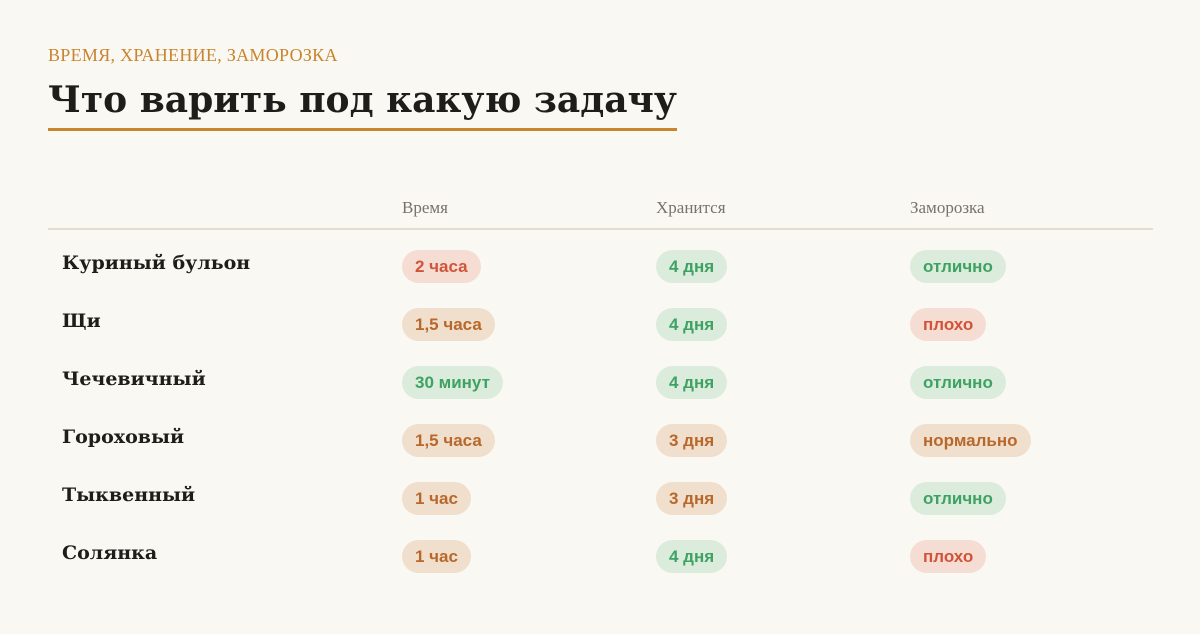 The height and width of the screenshot is (634, 1200). I want to click on soup-name: Щи, so click(81, 321).